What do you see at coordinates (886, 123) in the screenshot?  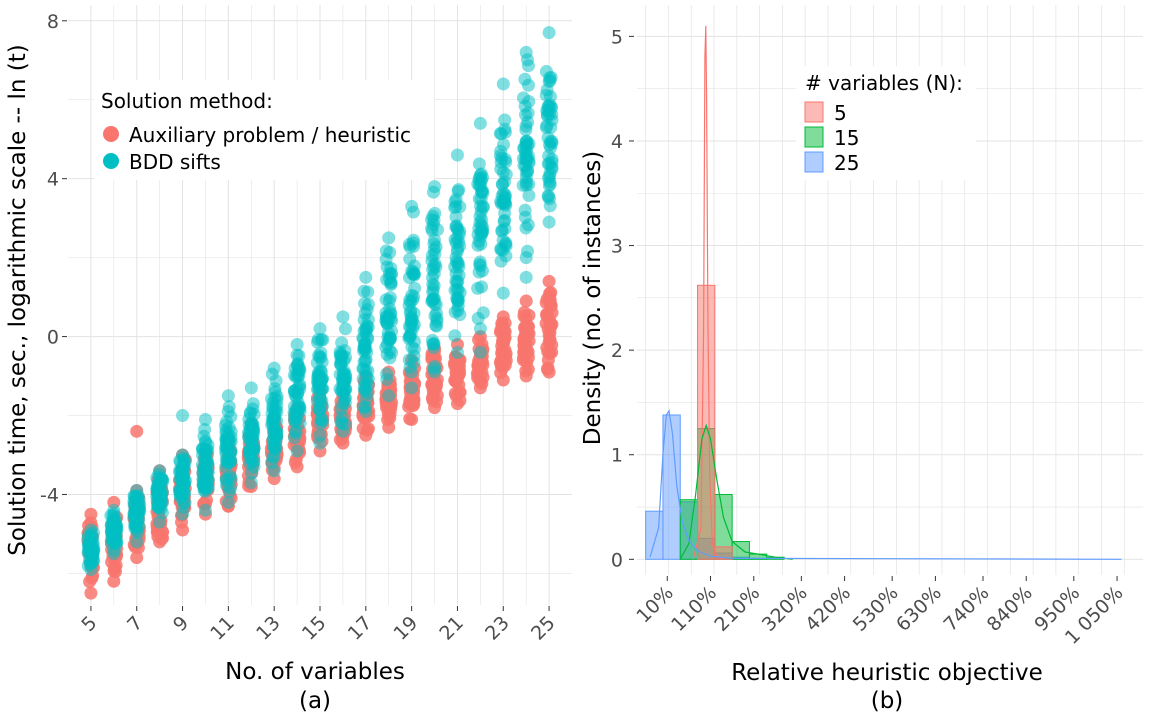 I see `histogram-legend: # variables (N): 5 15 25` at bounding box center [886, 123].